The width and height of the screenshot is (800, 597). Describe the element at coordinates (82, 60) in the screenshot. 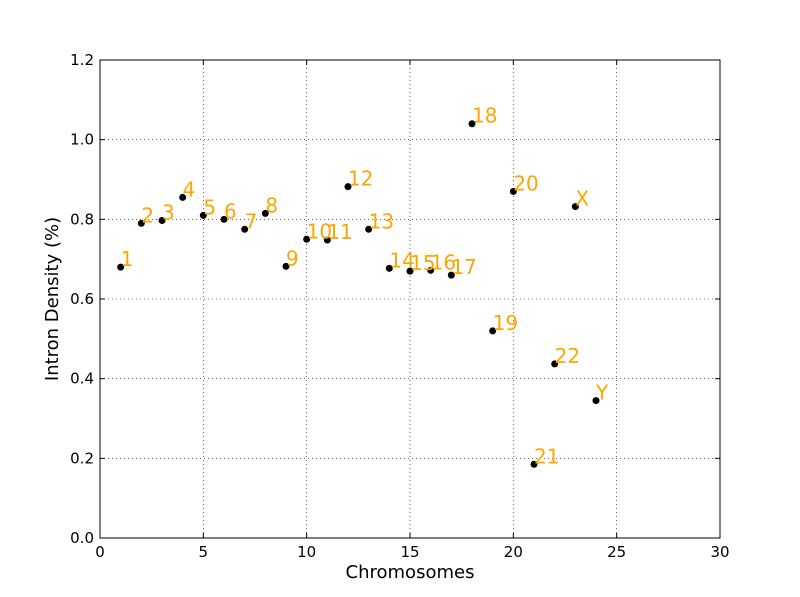

I see `y-tick-label: 1.2` at that location.